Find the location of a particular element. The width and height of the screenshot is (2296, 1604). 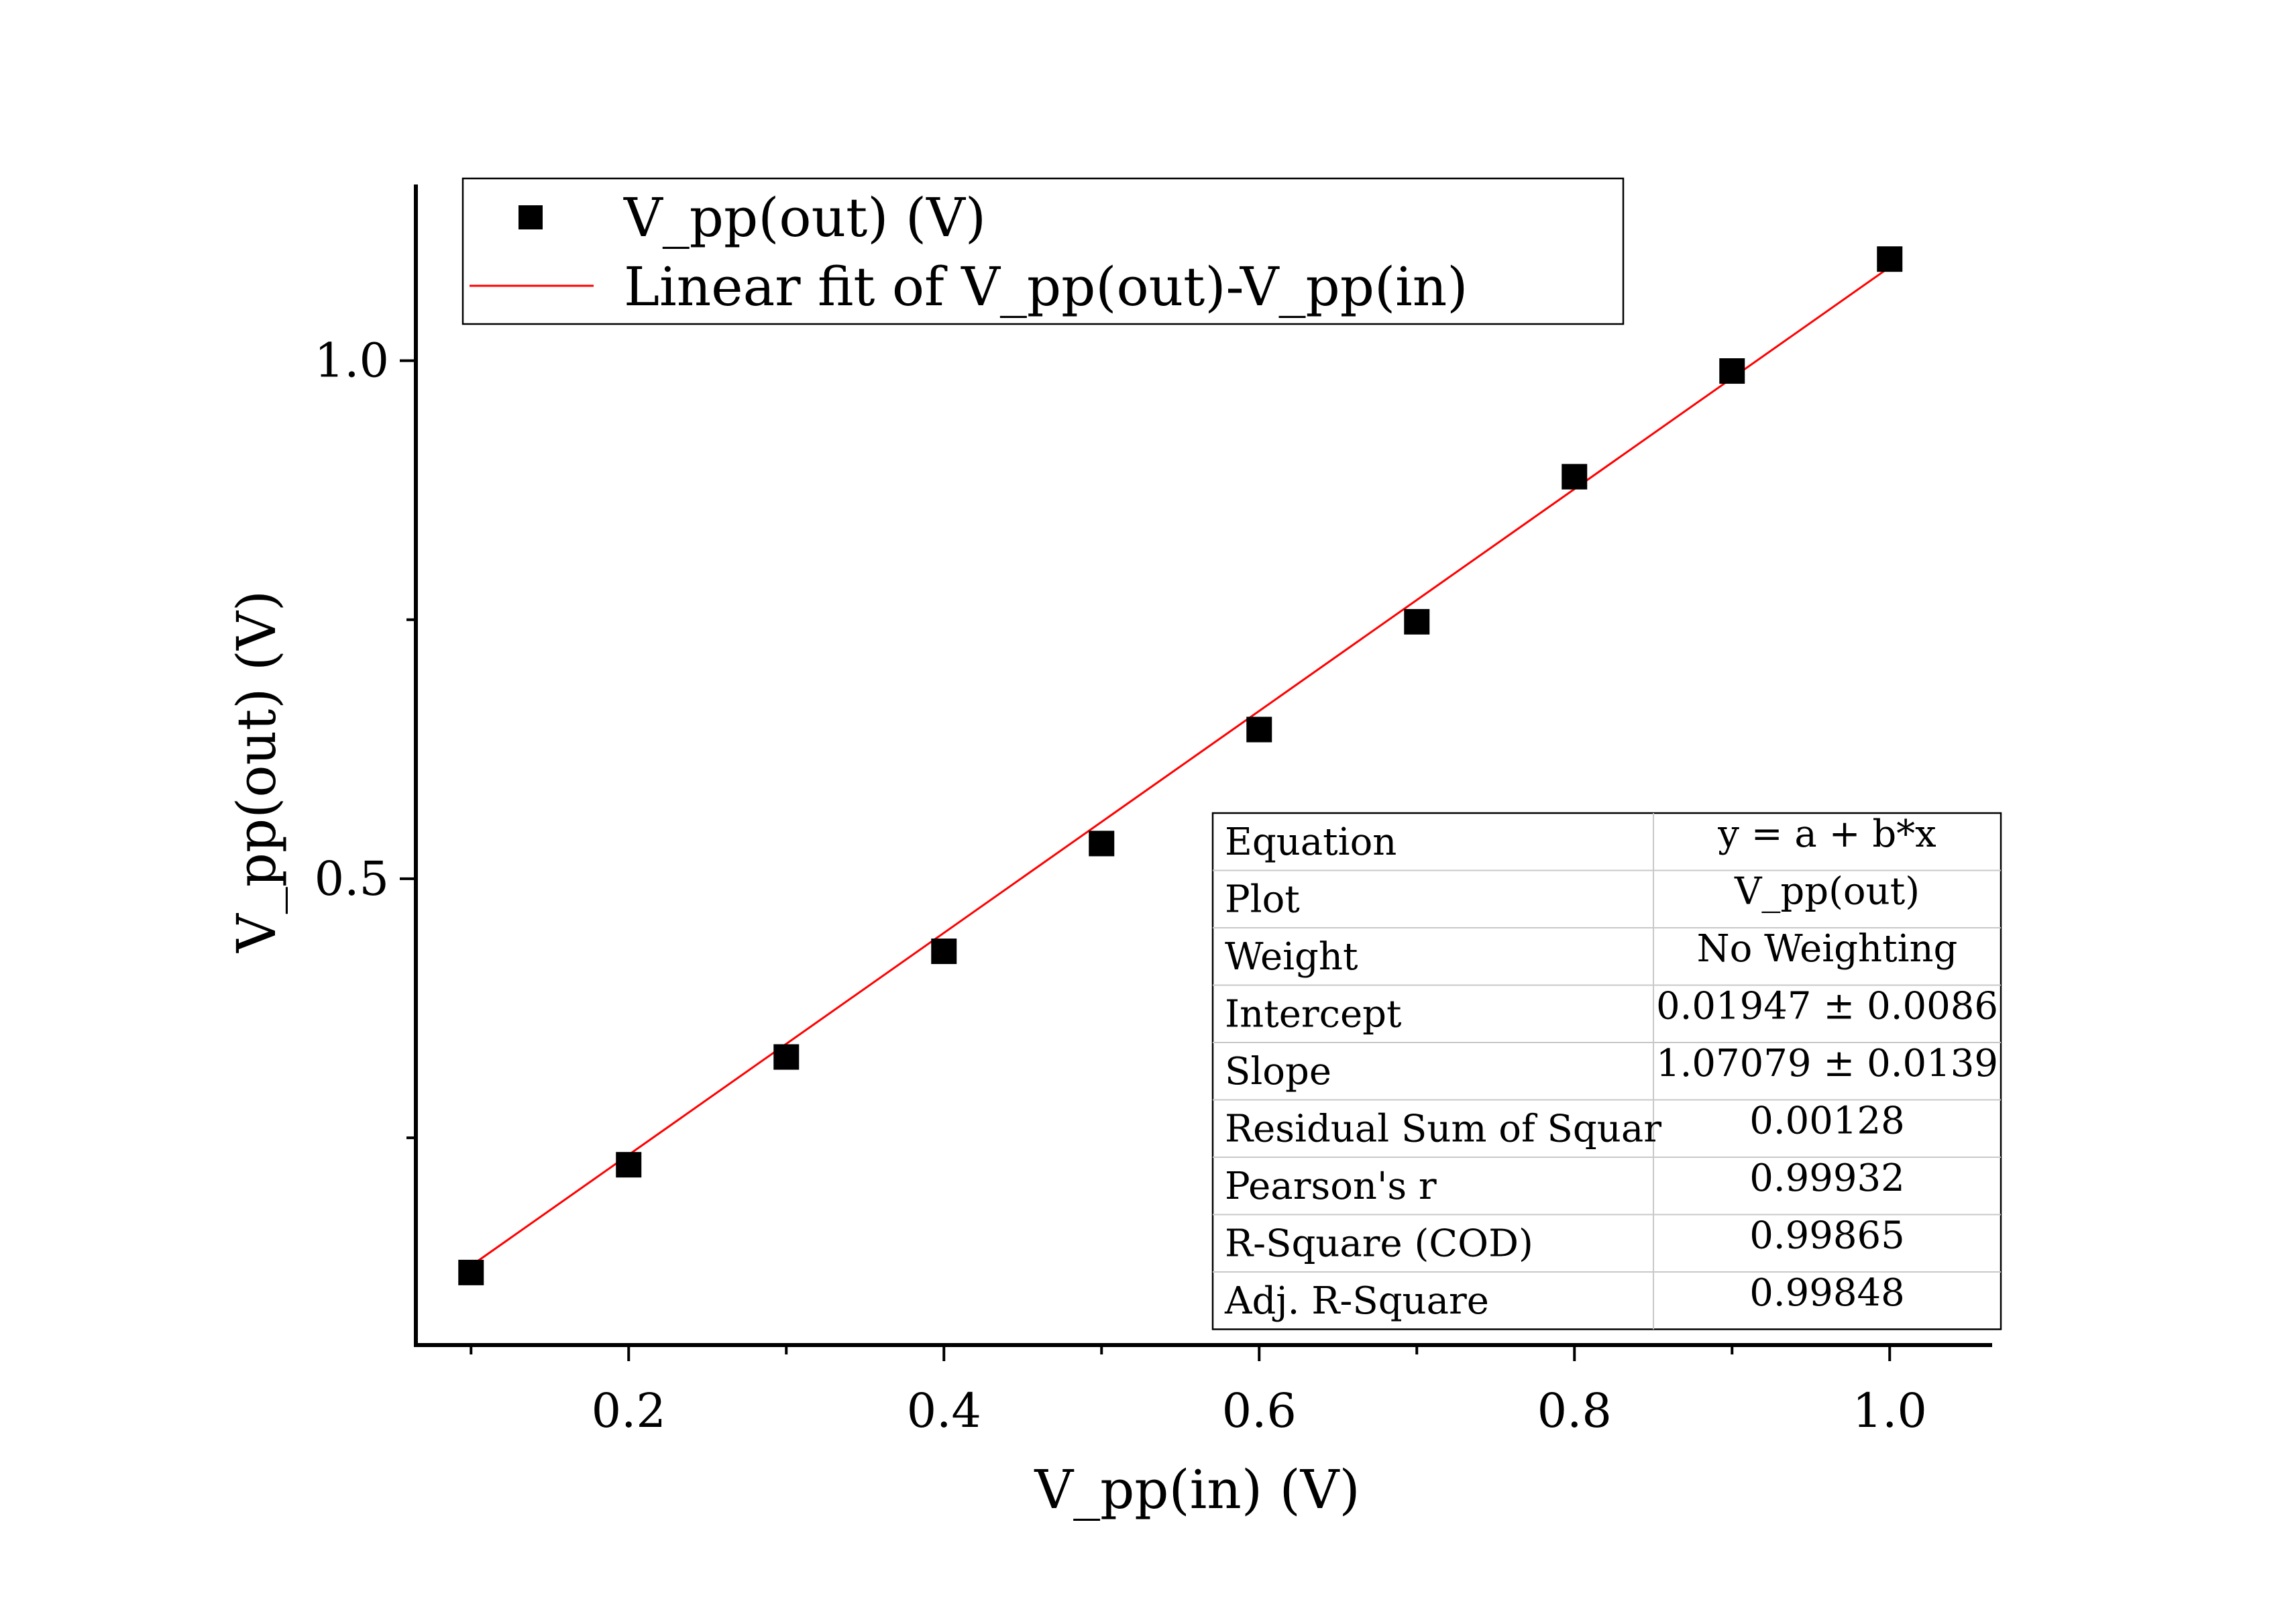

fit-table-label: Residual Sum of Squar is located at coordinates (1443, 1129).